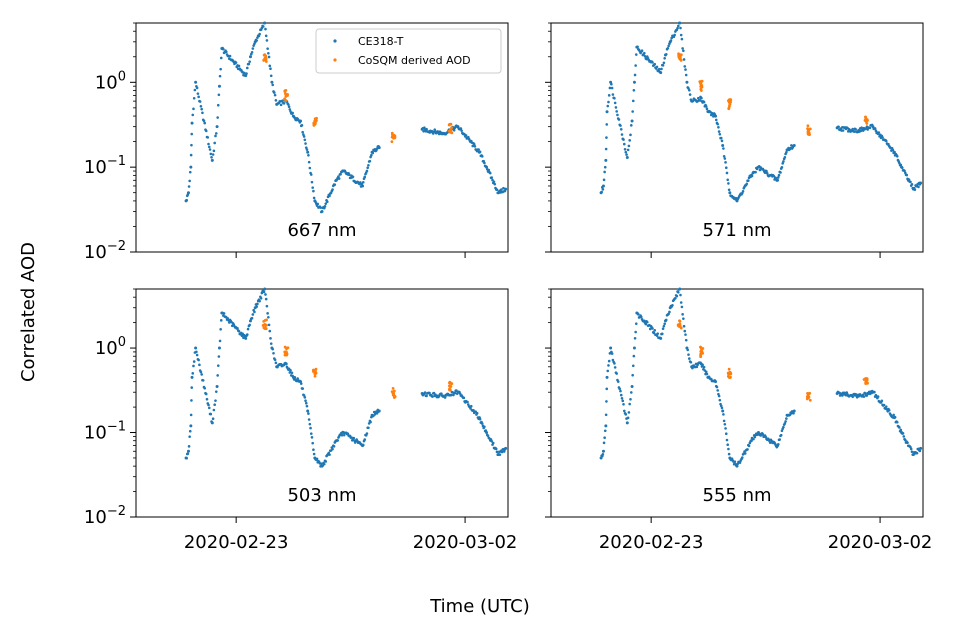 The height and width of the screenshot is (623, 960). I want to click on y-tick-label: 10−1, so click(105, 166).